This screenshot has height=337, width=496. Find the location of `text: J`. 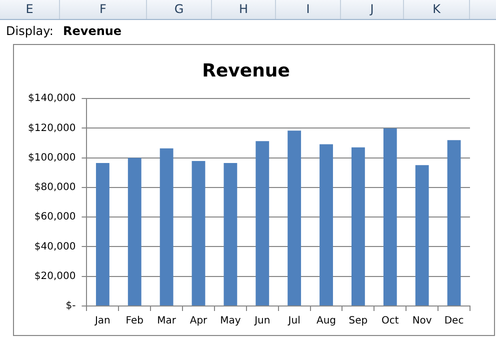

text: J is located at coordinates (372, 9).